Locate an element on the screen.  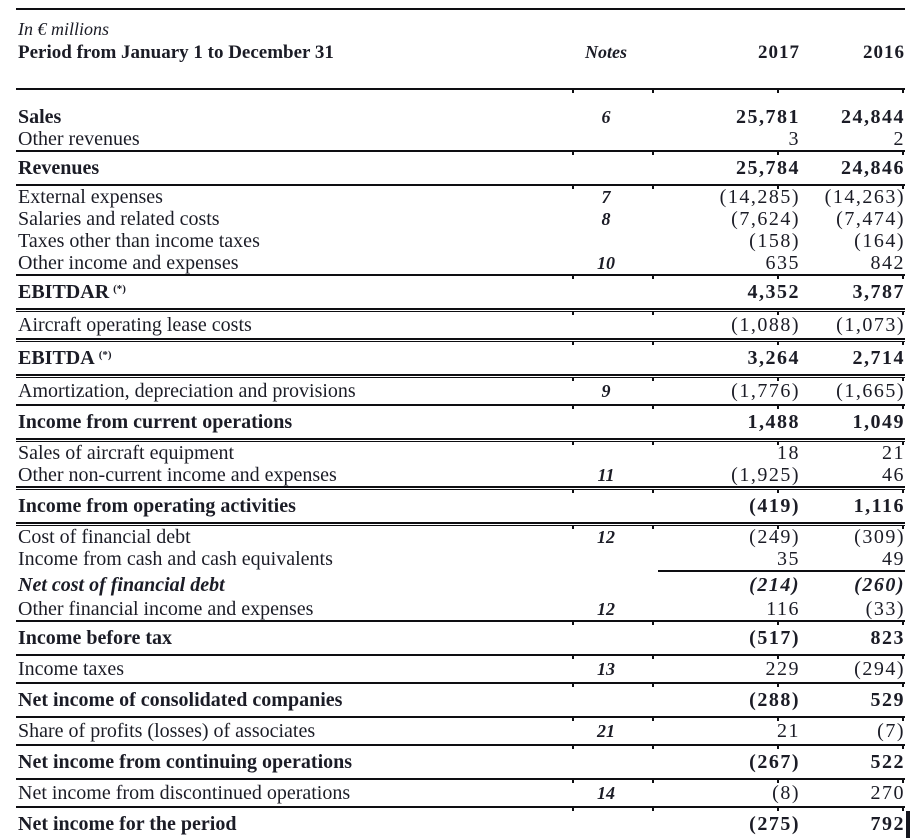
row-note: 11 is located at coordinates (606, 475).